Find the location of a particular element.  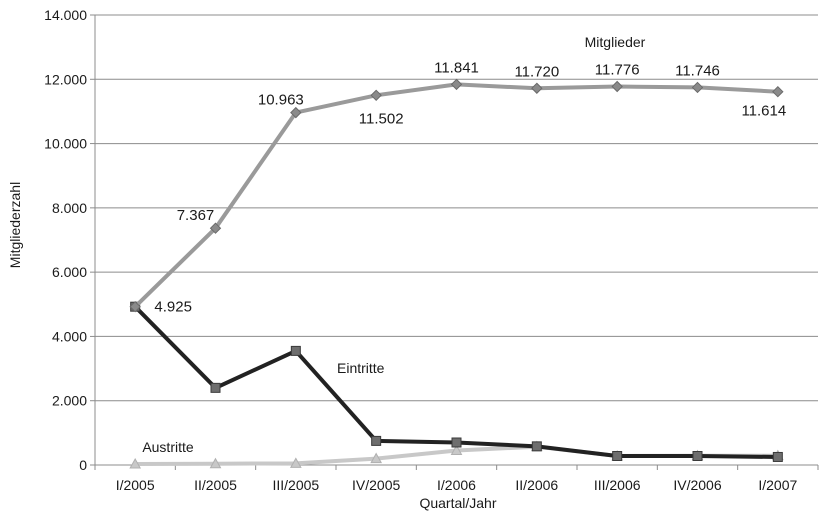

data-label: 11.746 is located at coordinates (697, 70).